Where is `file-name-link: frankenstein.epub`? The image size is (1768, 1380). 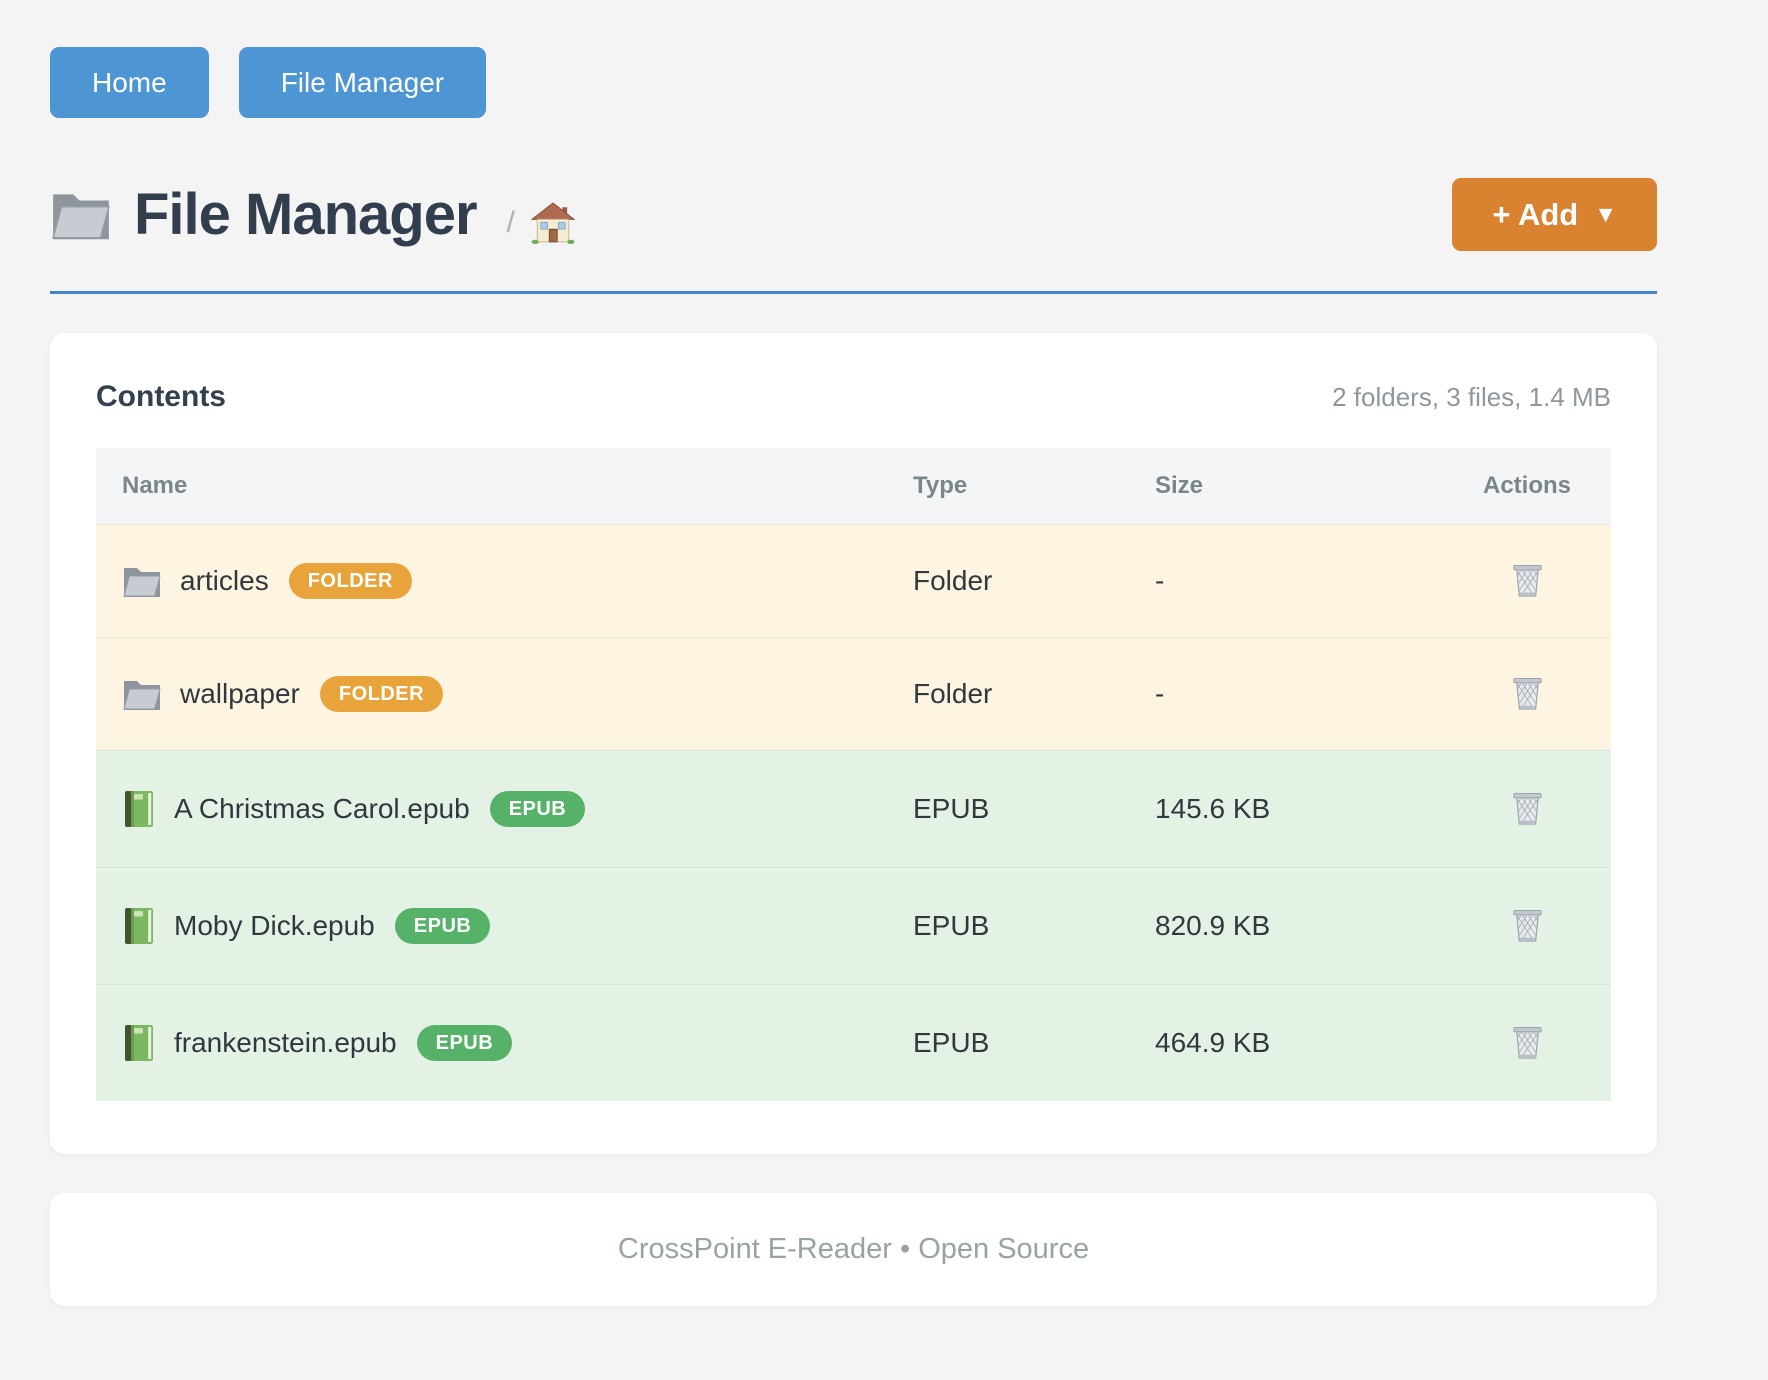
file-name-link: frankenstein.epub is located at coordinates (285, 1042).